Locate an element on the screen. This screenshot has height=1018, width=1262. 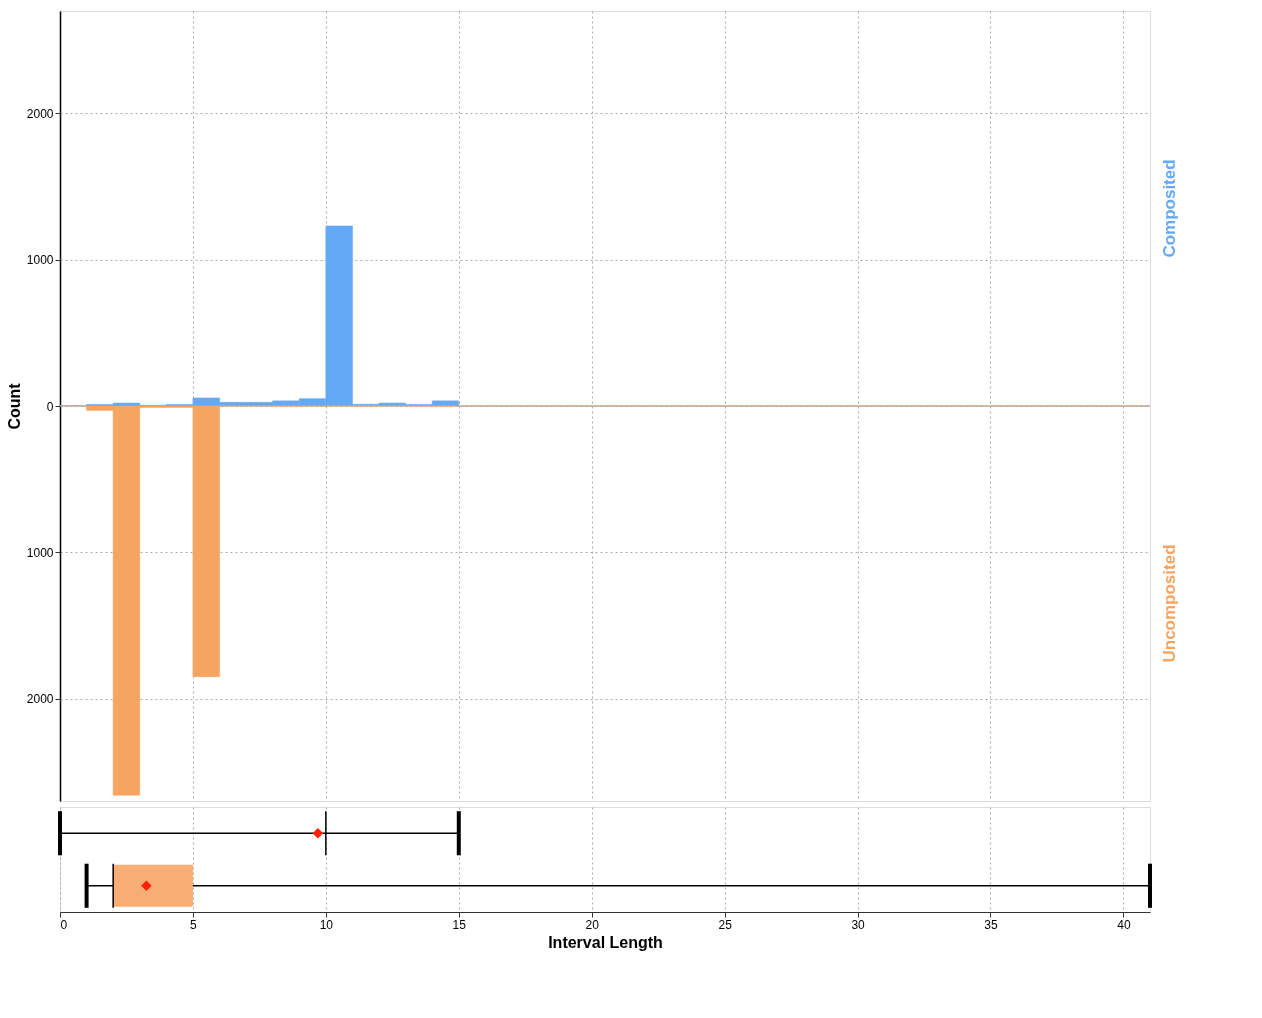
x-tick-label: 0 is located at coordinates (64, 924).